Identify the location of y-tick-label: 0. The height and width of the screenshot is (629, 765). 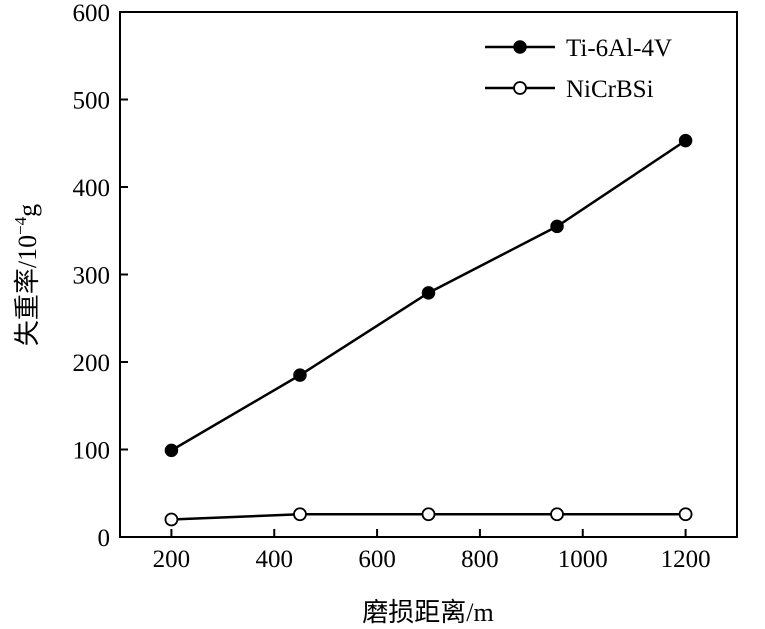
(104, 538).